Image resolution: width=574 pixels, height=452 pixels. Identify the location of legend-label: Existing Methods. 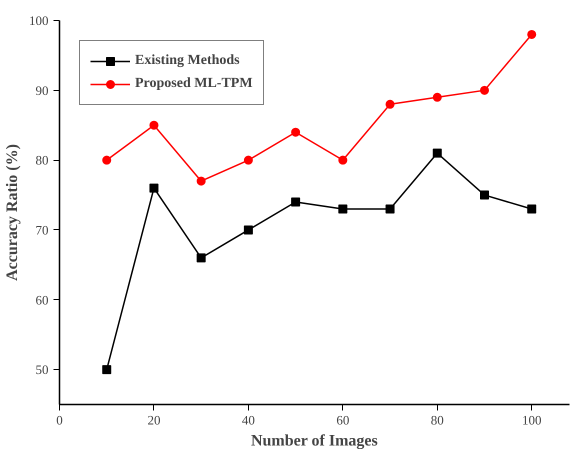
(187, 61).